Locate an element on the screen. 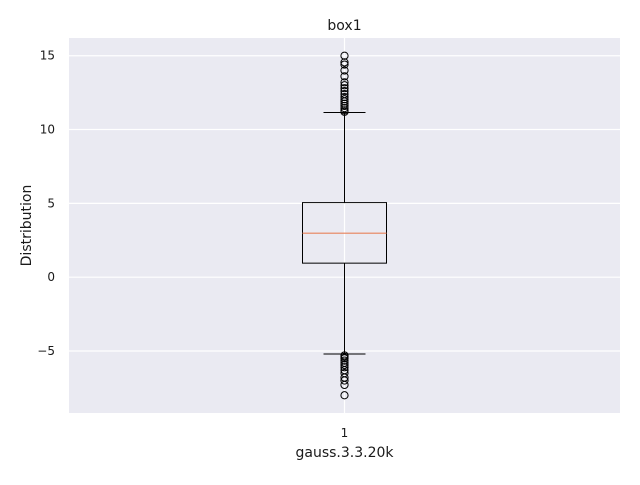 The height and width of the screenshot is (485, 640). chart-title: box1 is located at coordinates (344, 26).